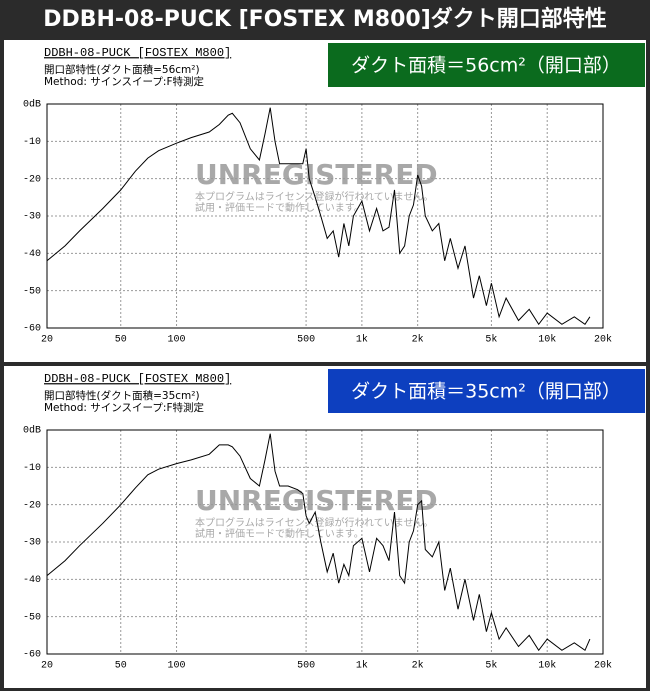 Image resolution: width=650 pixels, height=691 pixels. I want to click on annotation: ダクト面積＝35cm²（開口部）, so click(486, 392).